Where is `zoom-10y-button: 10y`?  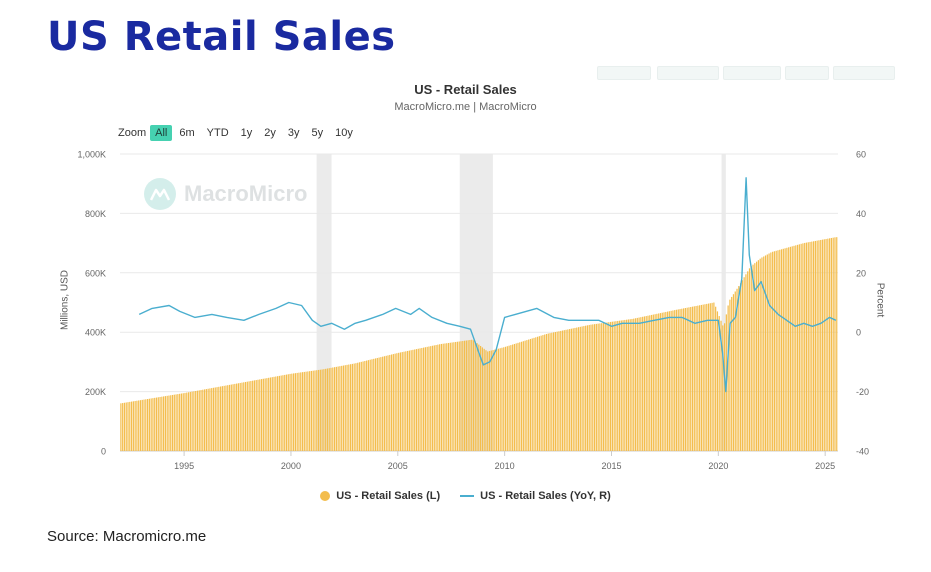
zoom-10y-button: 10y is located at coordinates (344, 133).